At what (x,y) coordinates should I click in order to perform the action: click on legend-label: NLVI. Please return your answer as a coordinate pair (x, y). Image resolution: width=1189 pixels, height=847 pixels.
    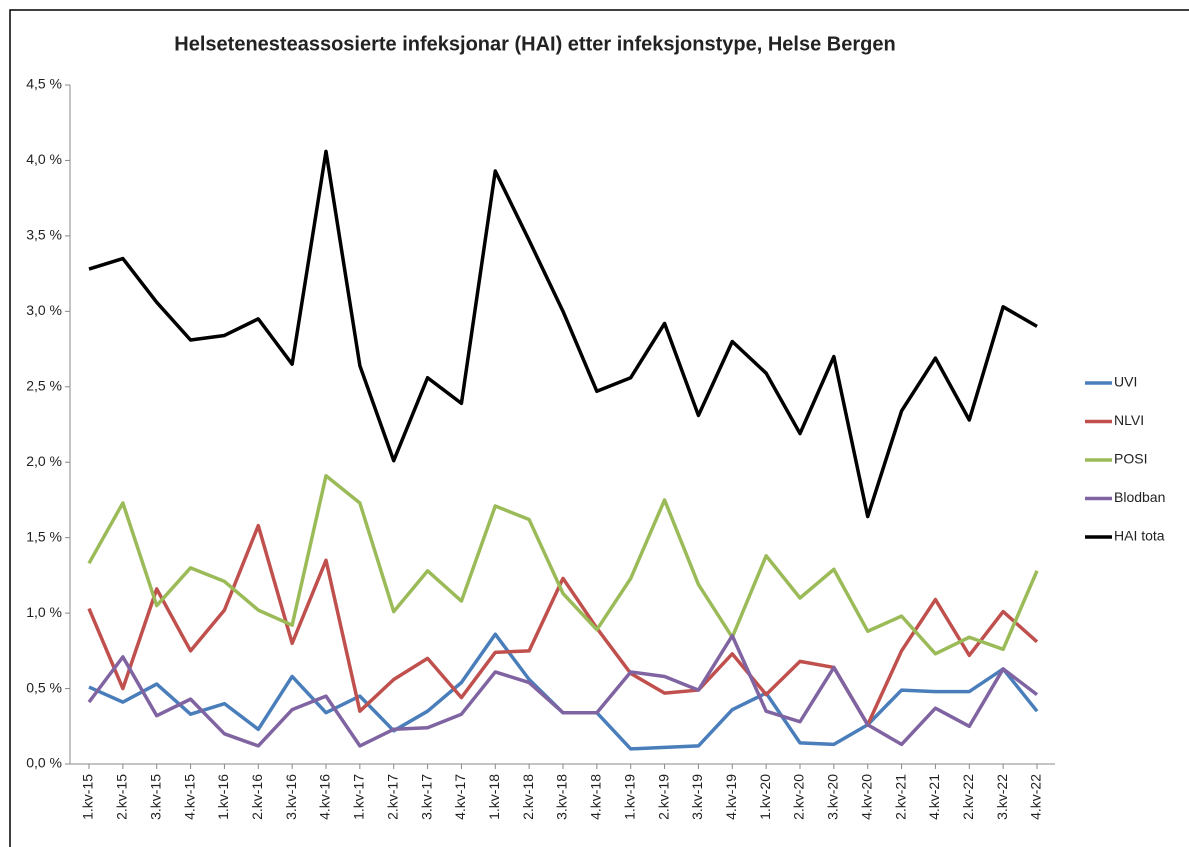
    Looking at the image, I should click on (1129, 420).